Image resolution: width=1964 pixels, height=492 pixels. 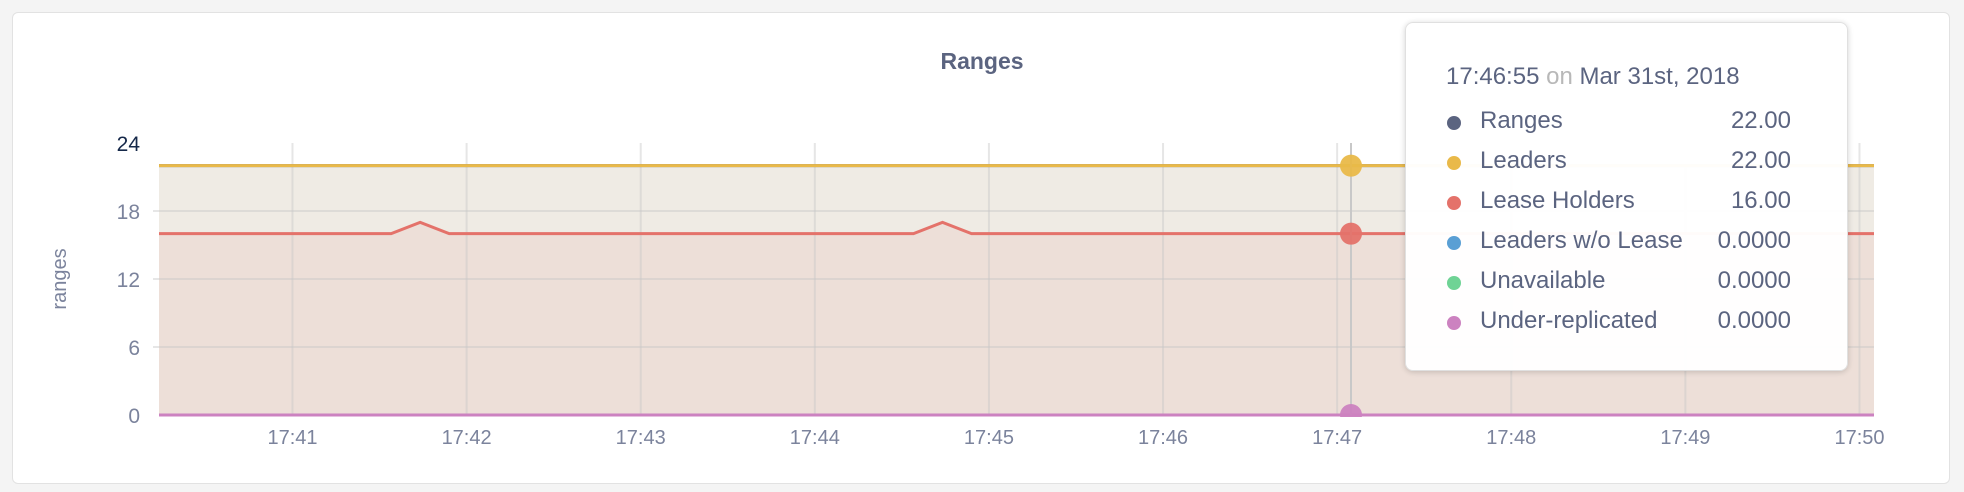 I want to click on tooltip-series-label: Under-replicated, so click(x=1569, y=320).